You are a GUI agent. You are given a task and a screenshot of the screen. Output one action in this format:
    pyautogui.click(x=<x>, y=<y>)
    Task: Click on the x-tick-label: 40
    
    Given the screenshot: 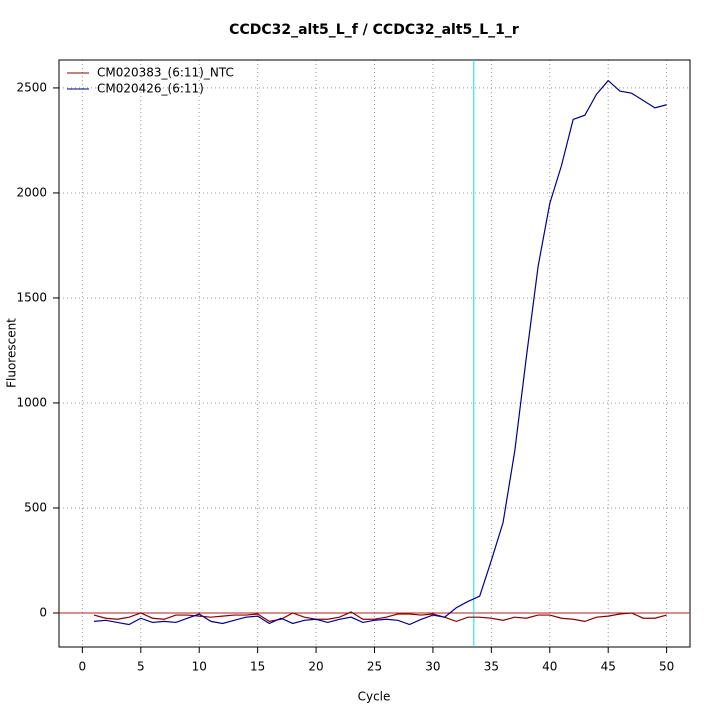 What is the action you would take?
    pyautogui.click(x=549, y=667)
    